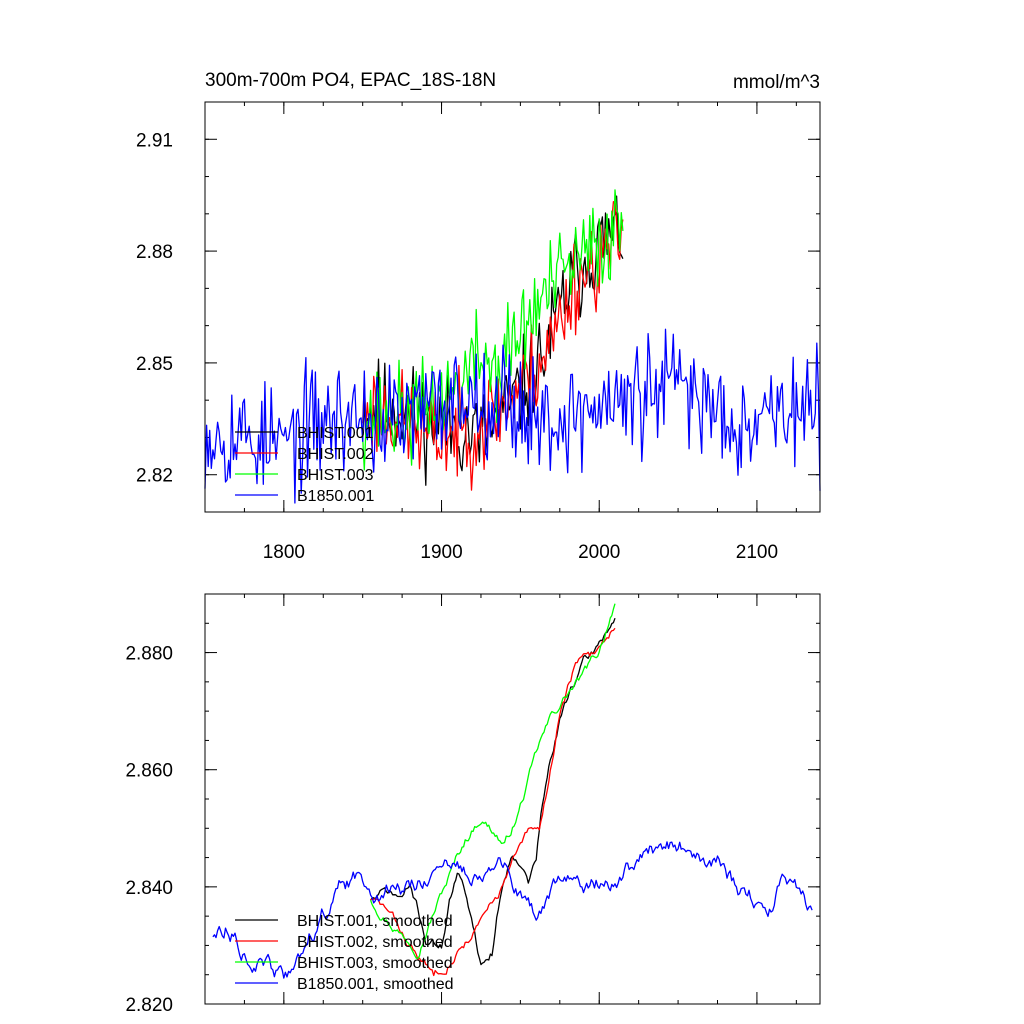 The image size is (1024, 1024). I want to click on legend-label: BHIST.002, smoothed, so click(375, 942).